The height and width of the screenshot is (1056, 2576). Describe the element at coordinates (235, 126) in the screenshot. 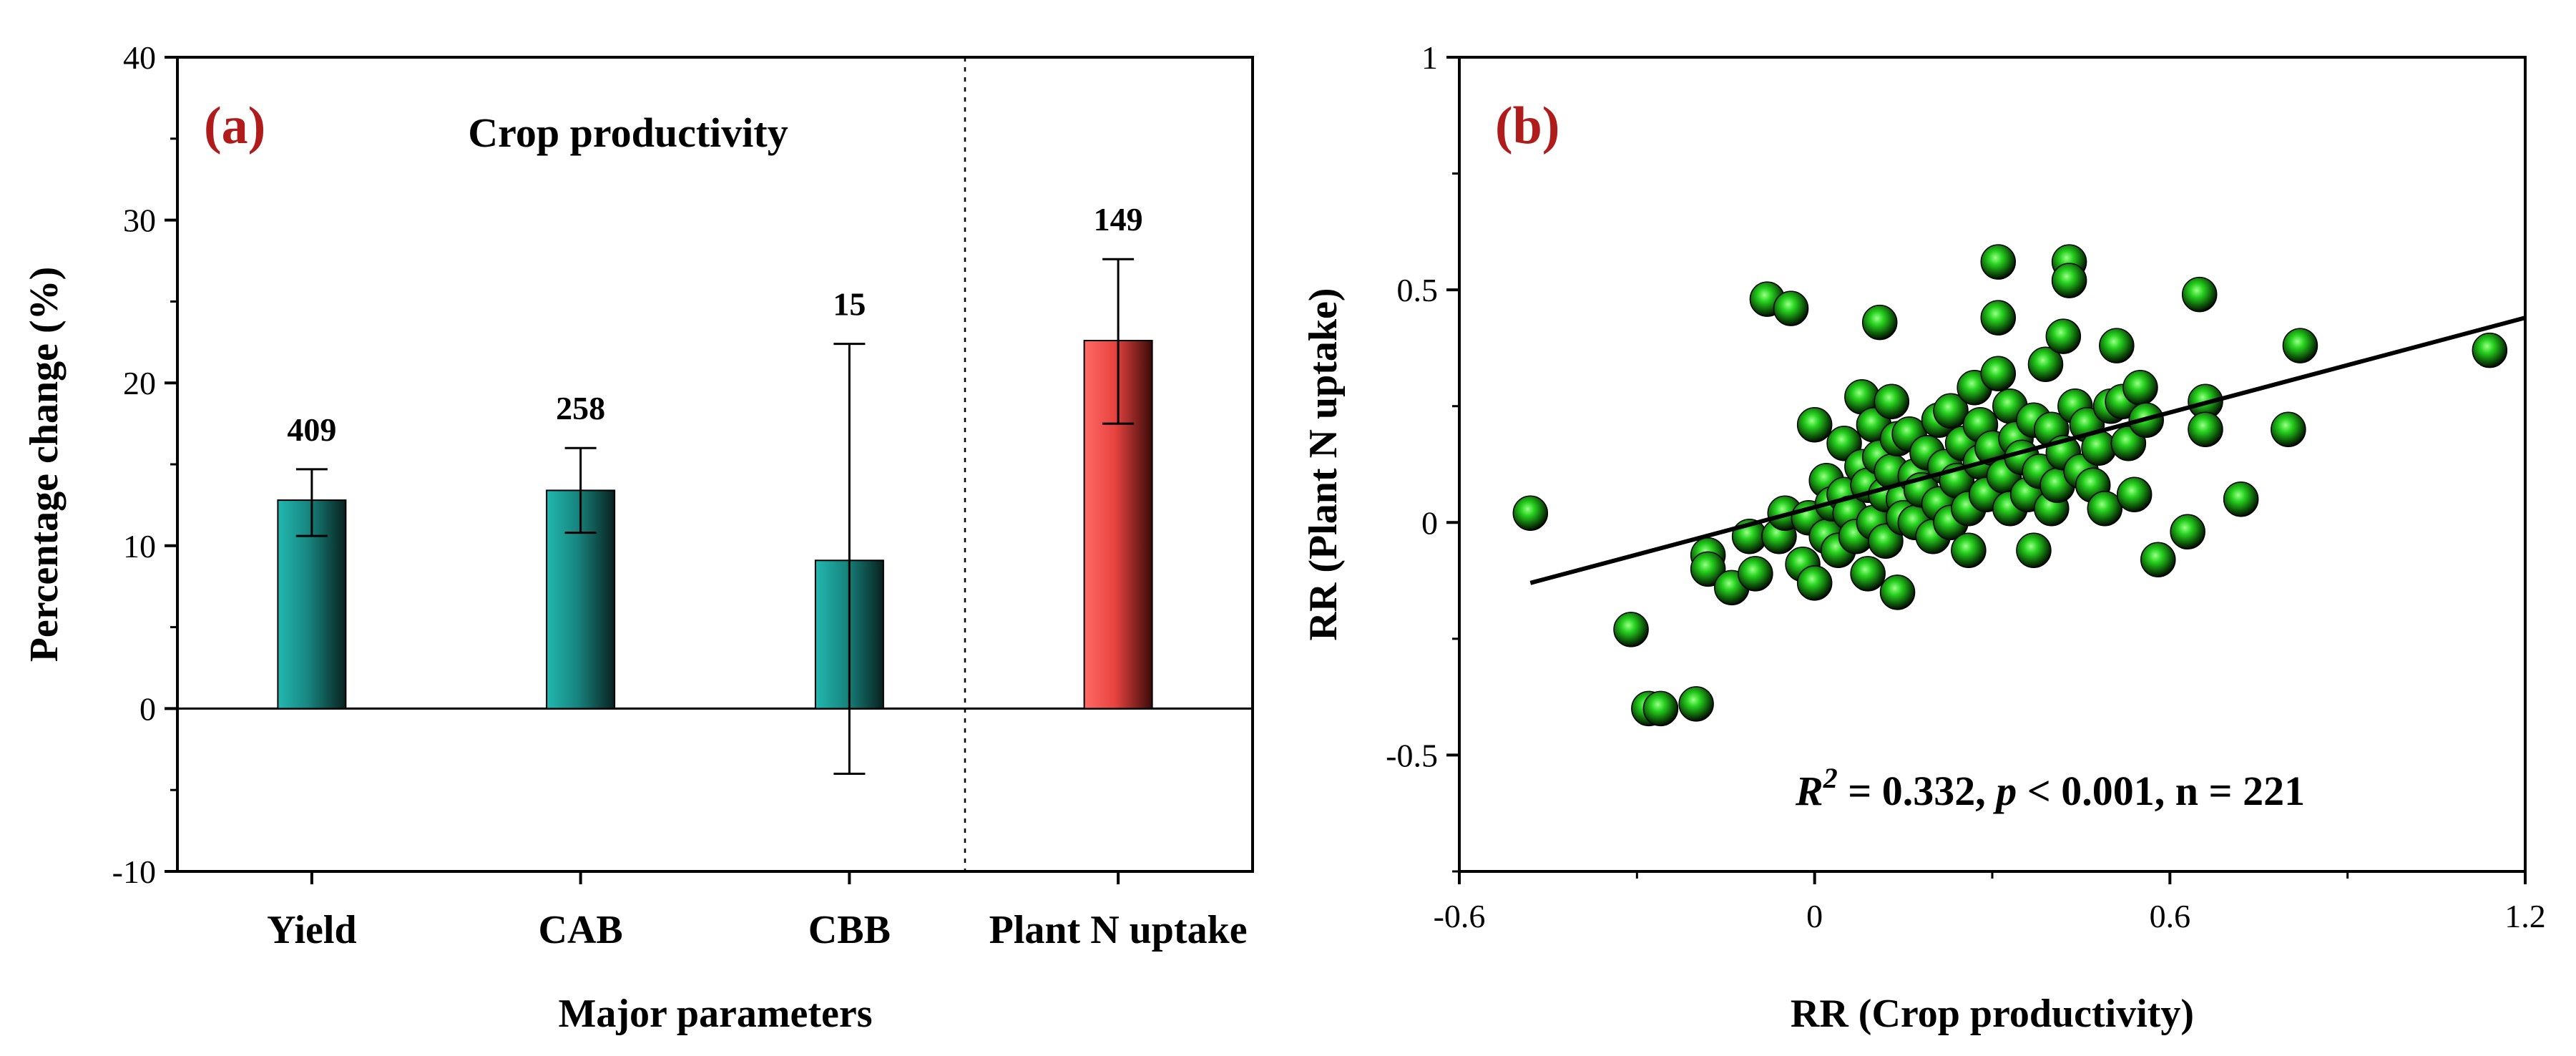

I see `panel-a-label: (a)` at that location.